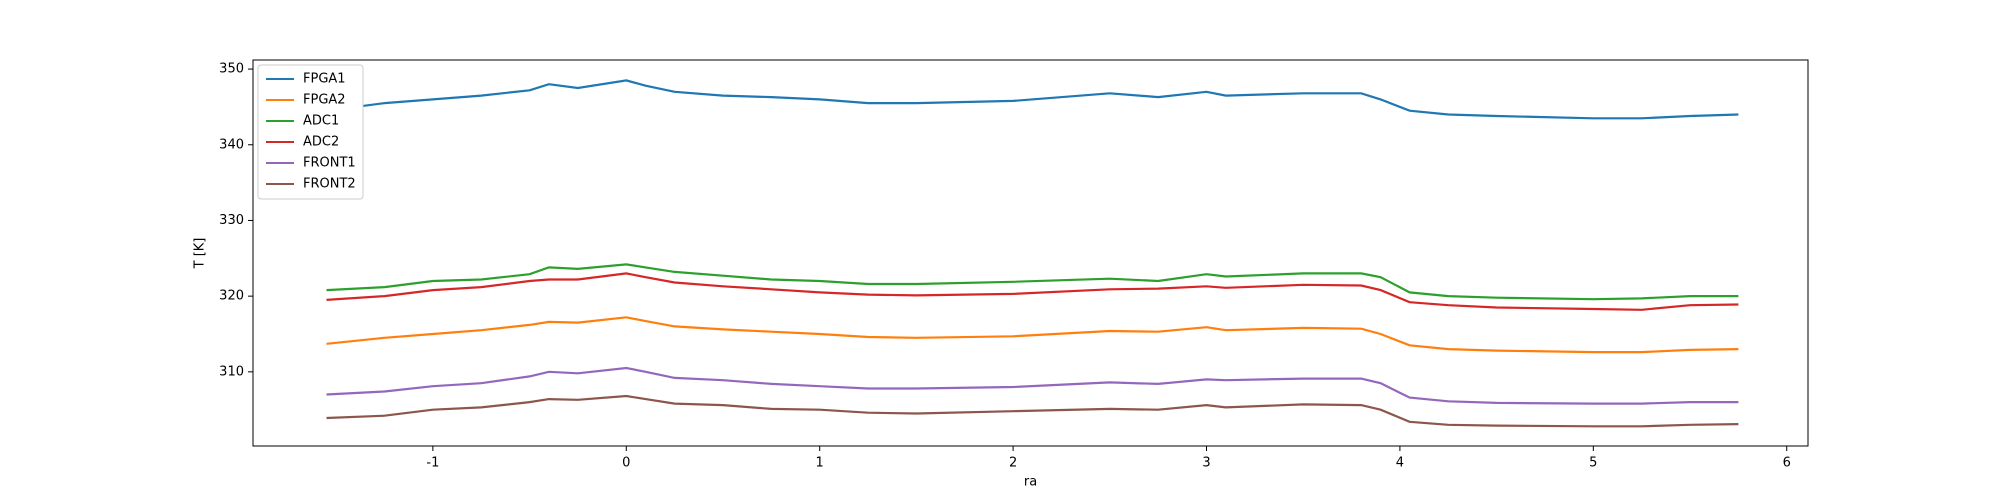 This screenshot has width=2000, height=500. What do you see at coordinates (231, 144) in the screenshot?
I see `y-tick-label: 340` at bounding box center [231, 144].